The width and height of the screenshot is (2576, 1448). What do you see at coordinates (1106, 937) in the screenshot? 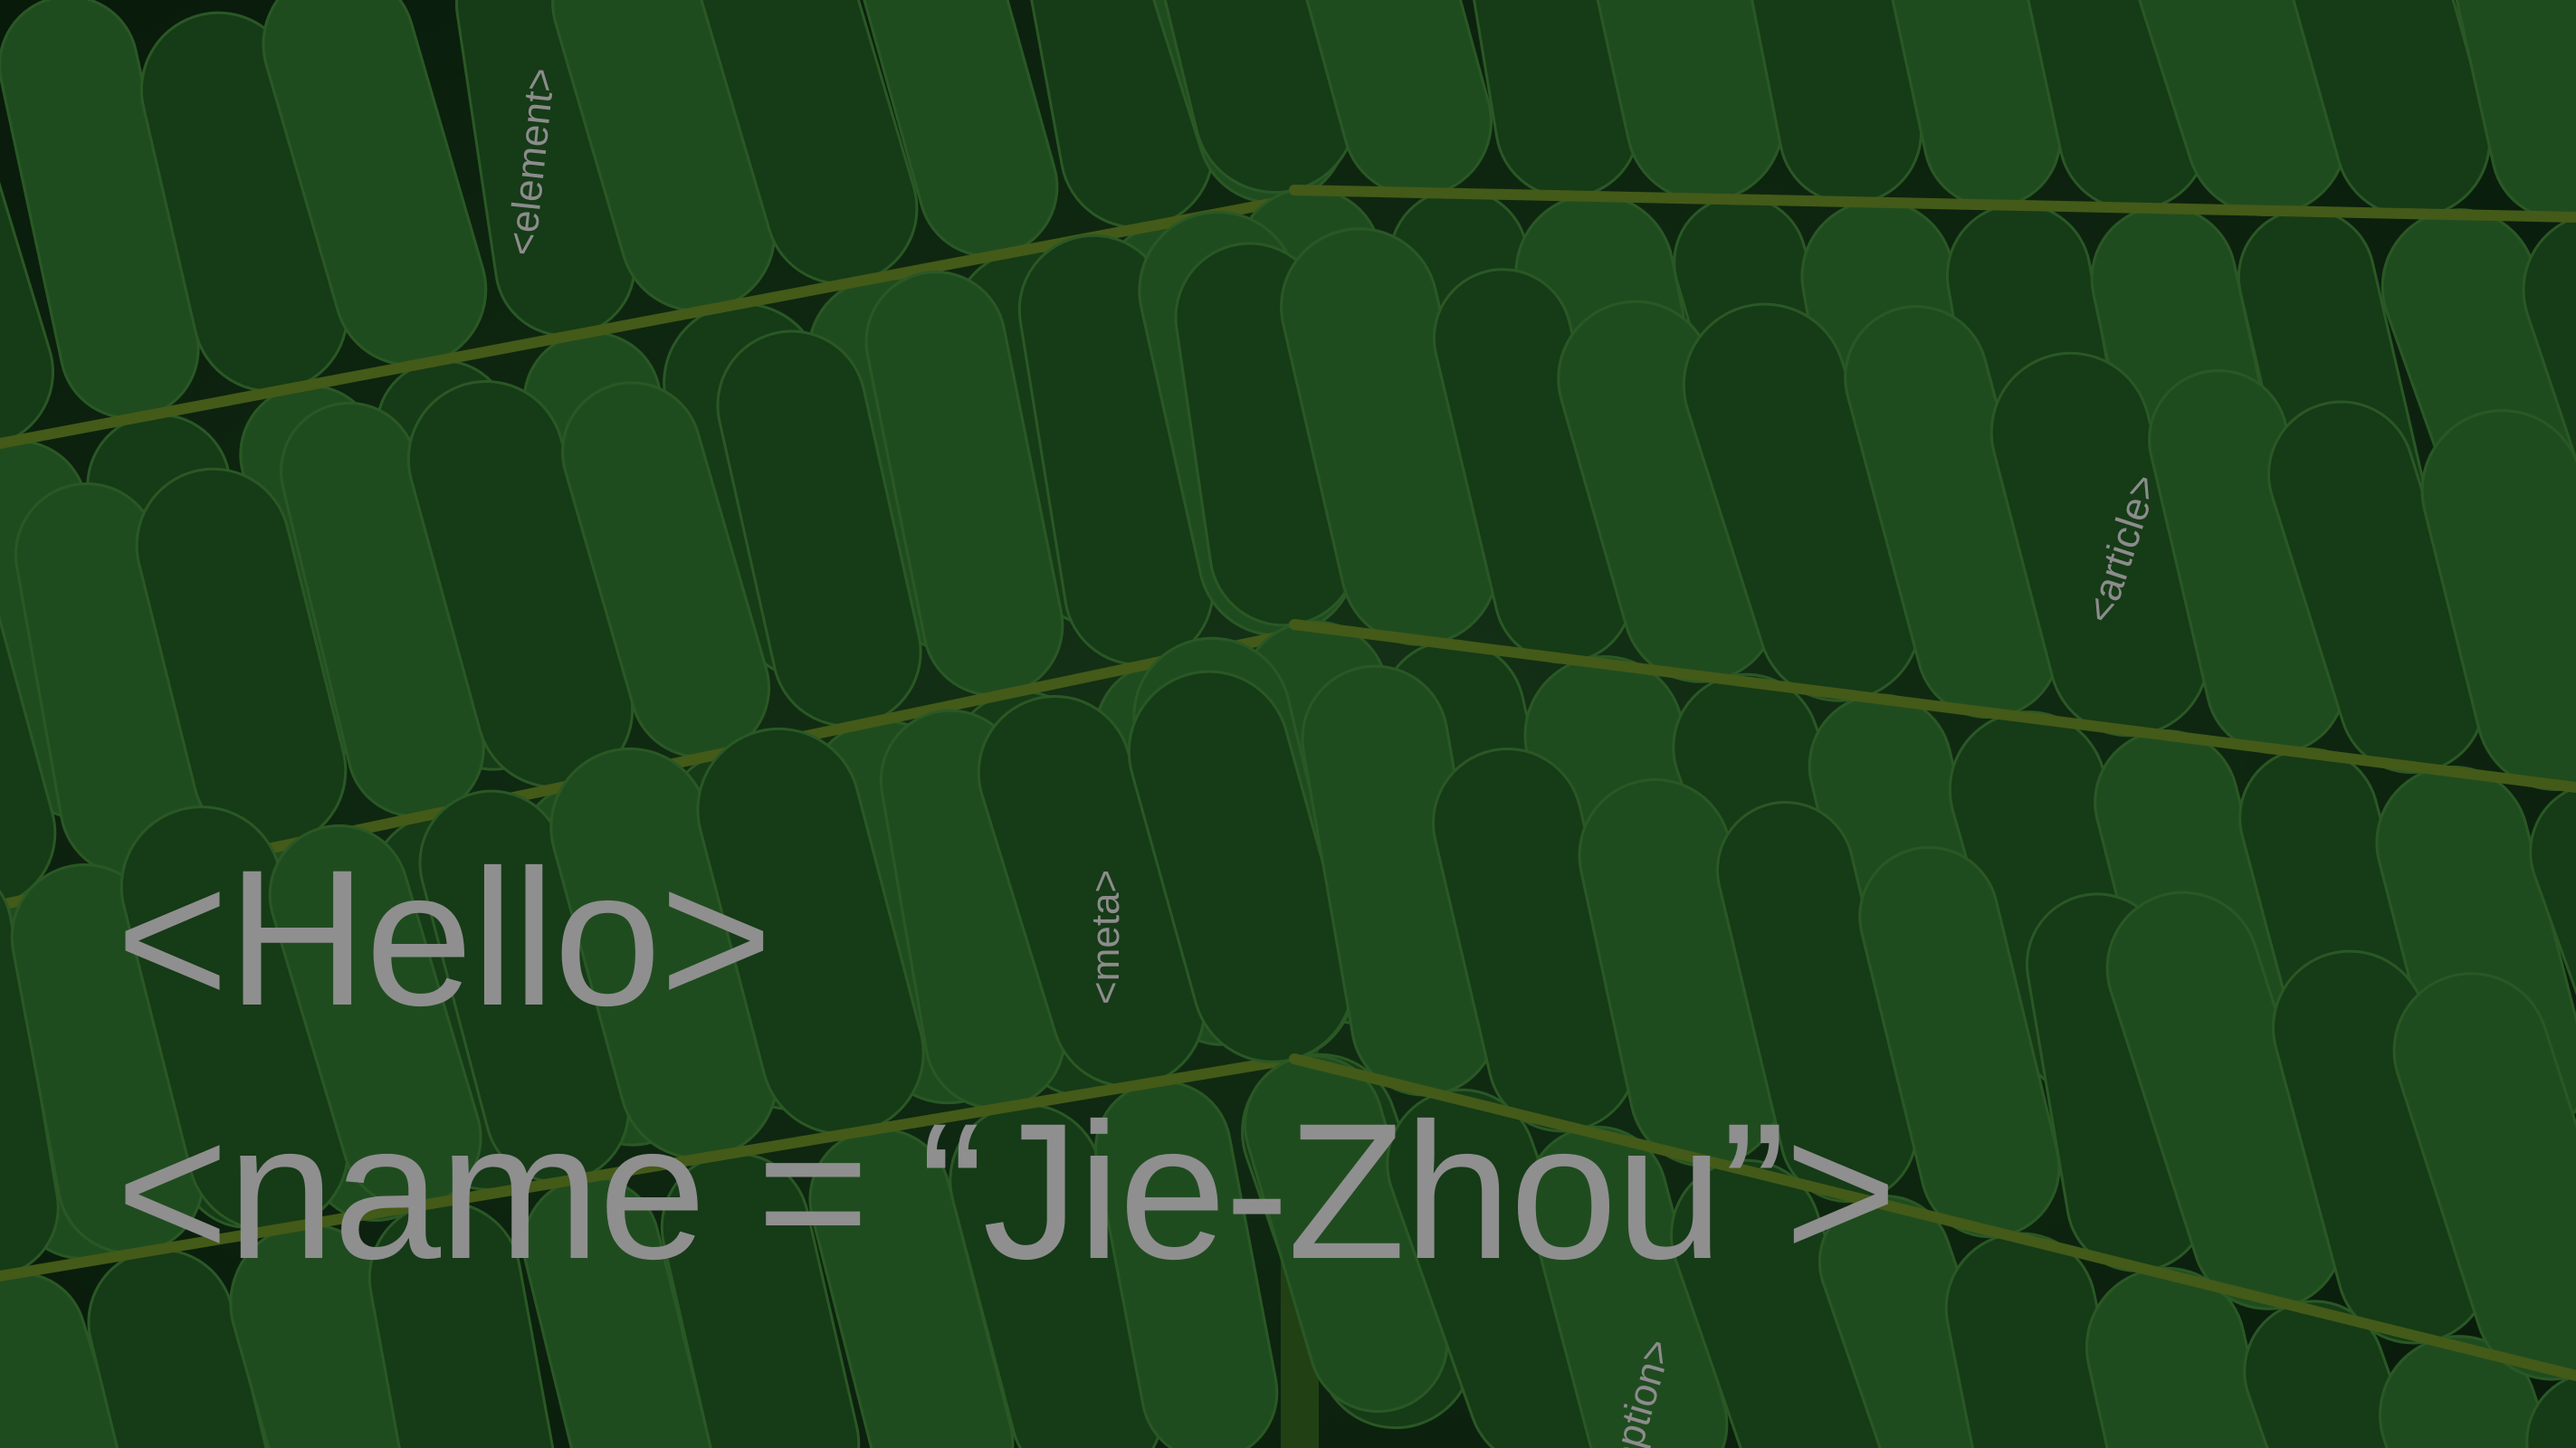
I see `floating-tag-meta: <meta>` at bounding box center [1106, 937].